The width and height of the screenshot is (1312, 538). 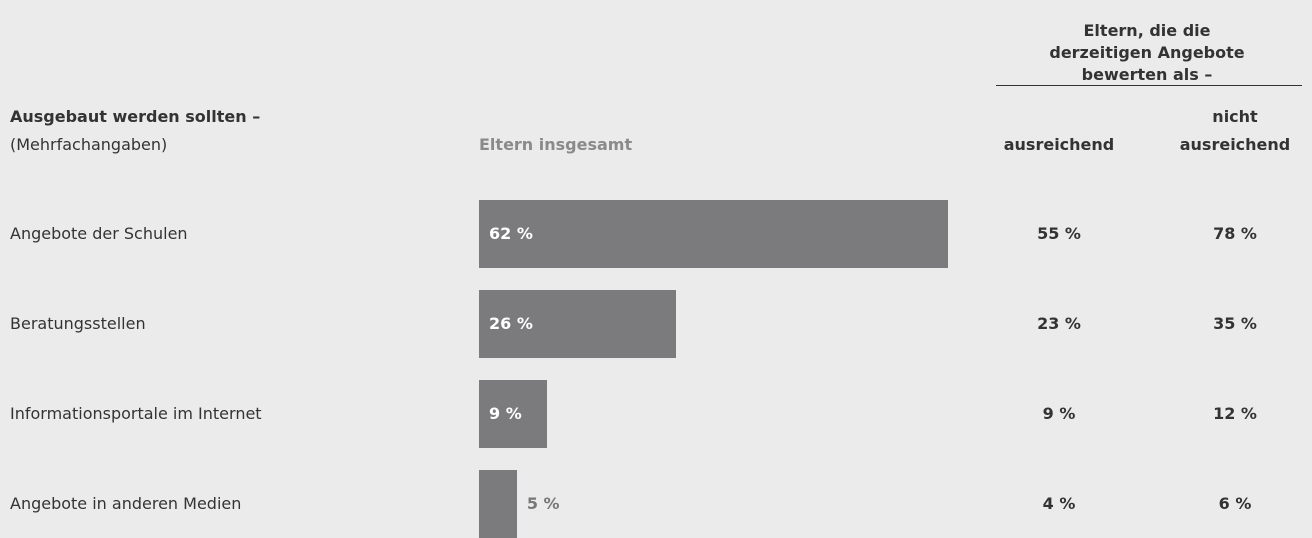 I want to click on column-value: 12 %, so click(x=1235, y=413).